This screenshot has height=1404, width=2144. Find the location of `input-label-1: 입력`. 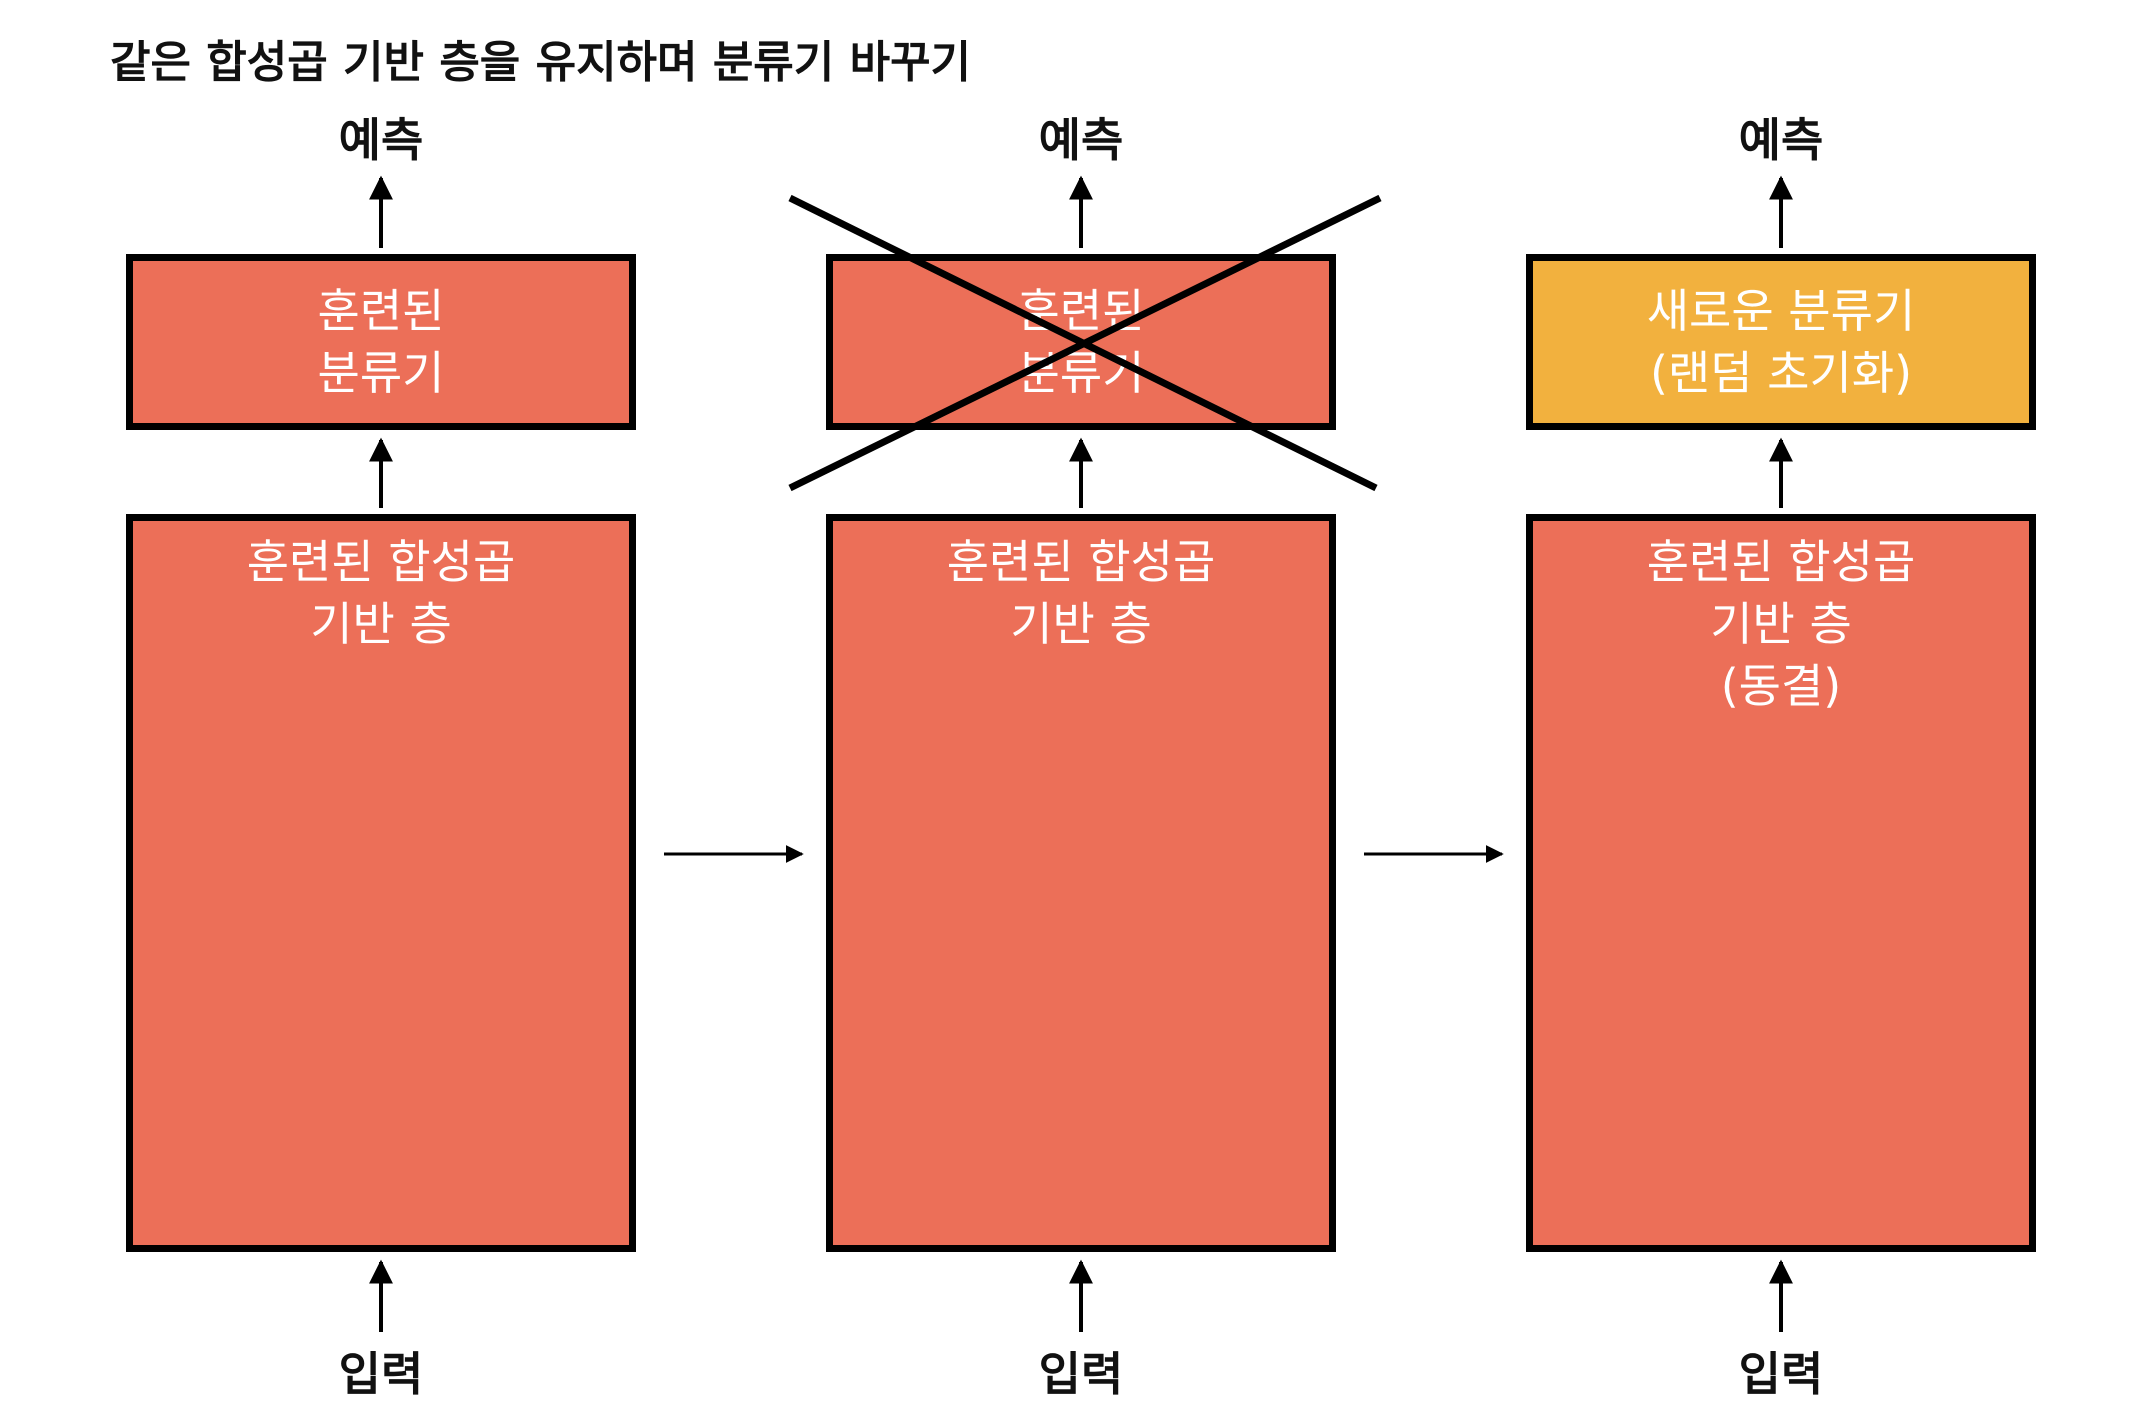

input-label-1: 입력 is located at coordinates (381, 1374).